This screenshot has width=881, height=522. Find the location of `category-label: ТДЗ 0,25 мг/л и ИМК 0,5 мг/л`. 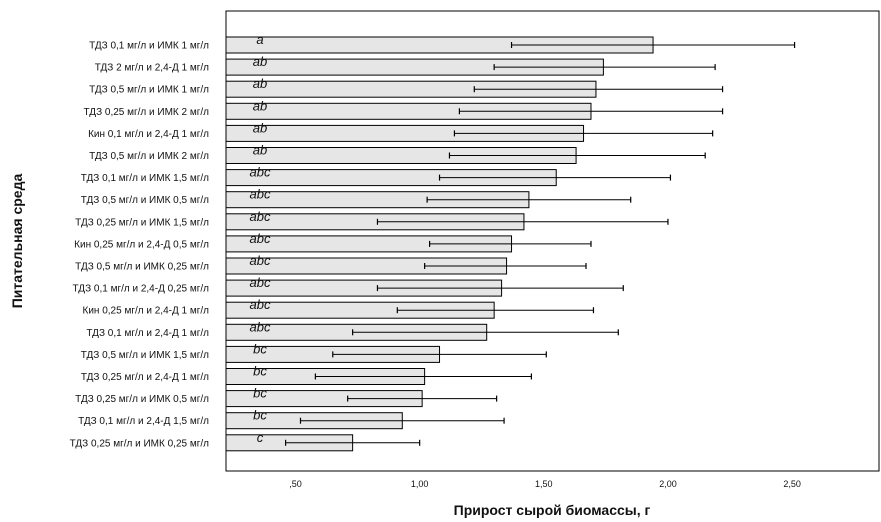

category-label: ТДЗ 0,25 мг/л и ИМК 0,5 мг/л is located at coordinates (142, 399).